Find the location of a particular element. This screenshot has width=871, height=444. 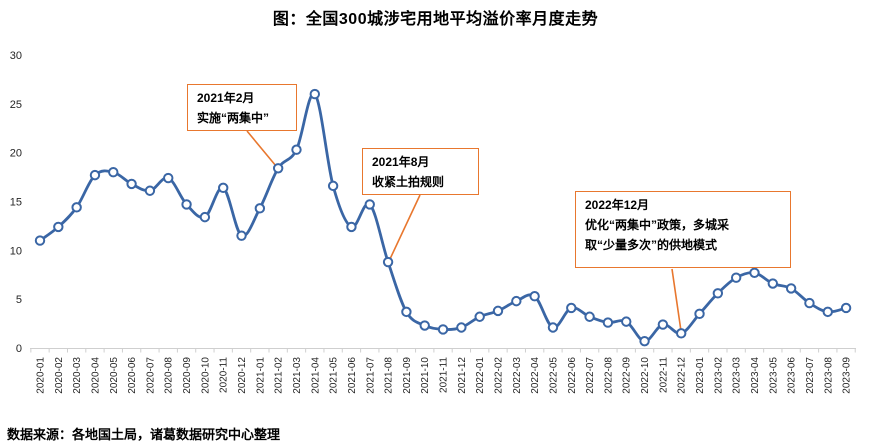

x-axis-label: 2020-06 is located at coordinates (132, 375).